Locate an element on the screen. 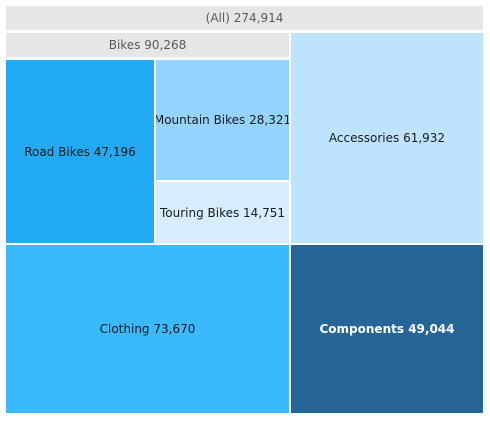 Image resolution: width=490 pixels, height=422 pixels. treemap-root-header: (All) 274,914 is located at coordinates (244, 18).